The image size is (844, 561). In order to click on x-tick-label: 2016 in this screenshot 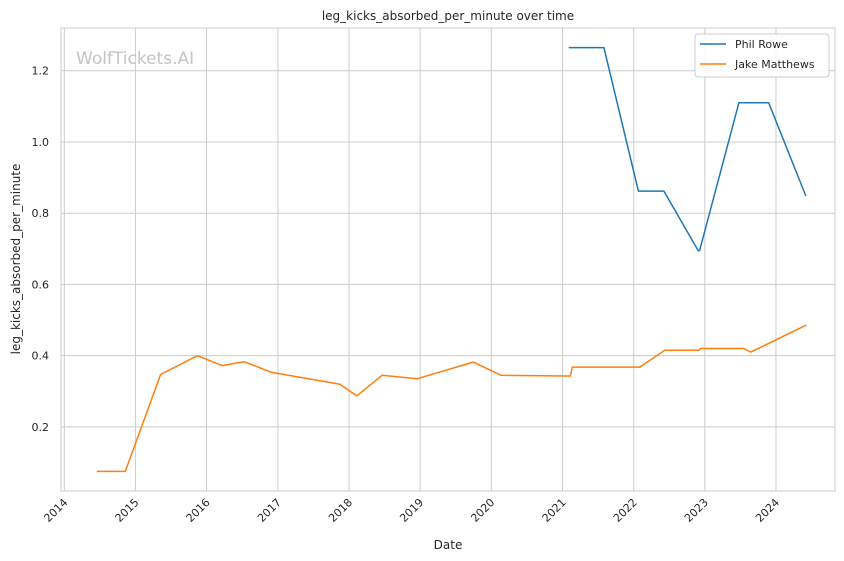, I will do `click(198, 510)`.